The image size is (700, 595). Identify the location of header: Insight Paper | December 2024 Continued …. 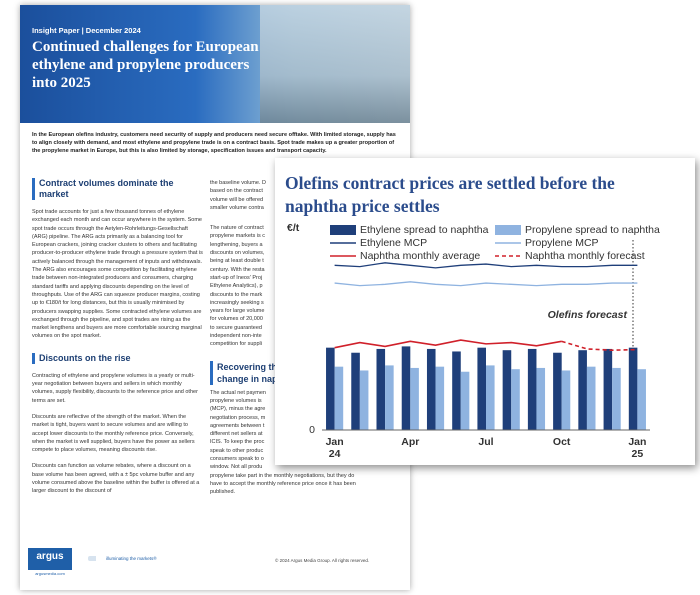
(215, 64).